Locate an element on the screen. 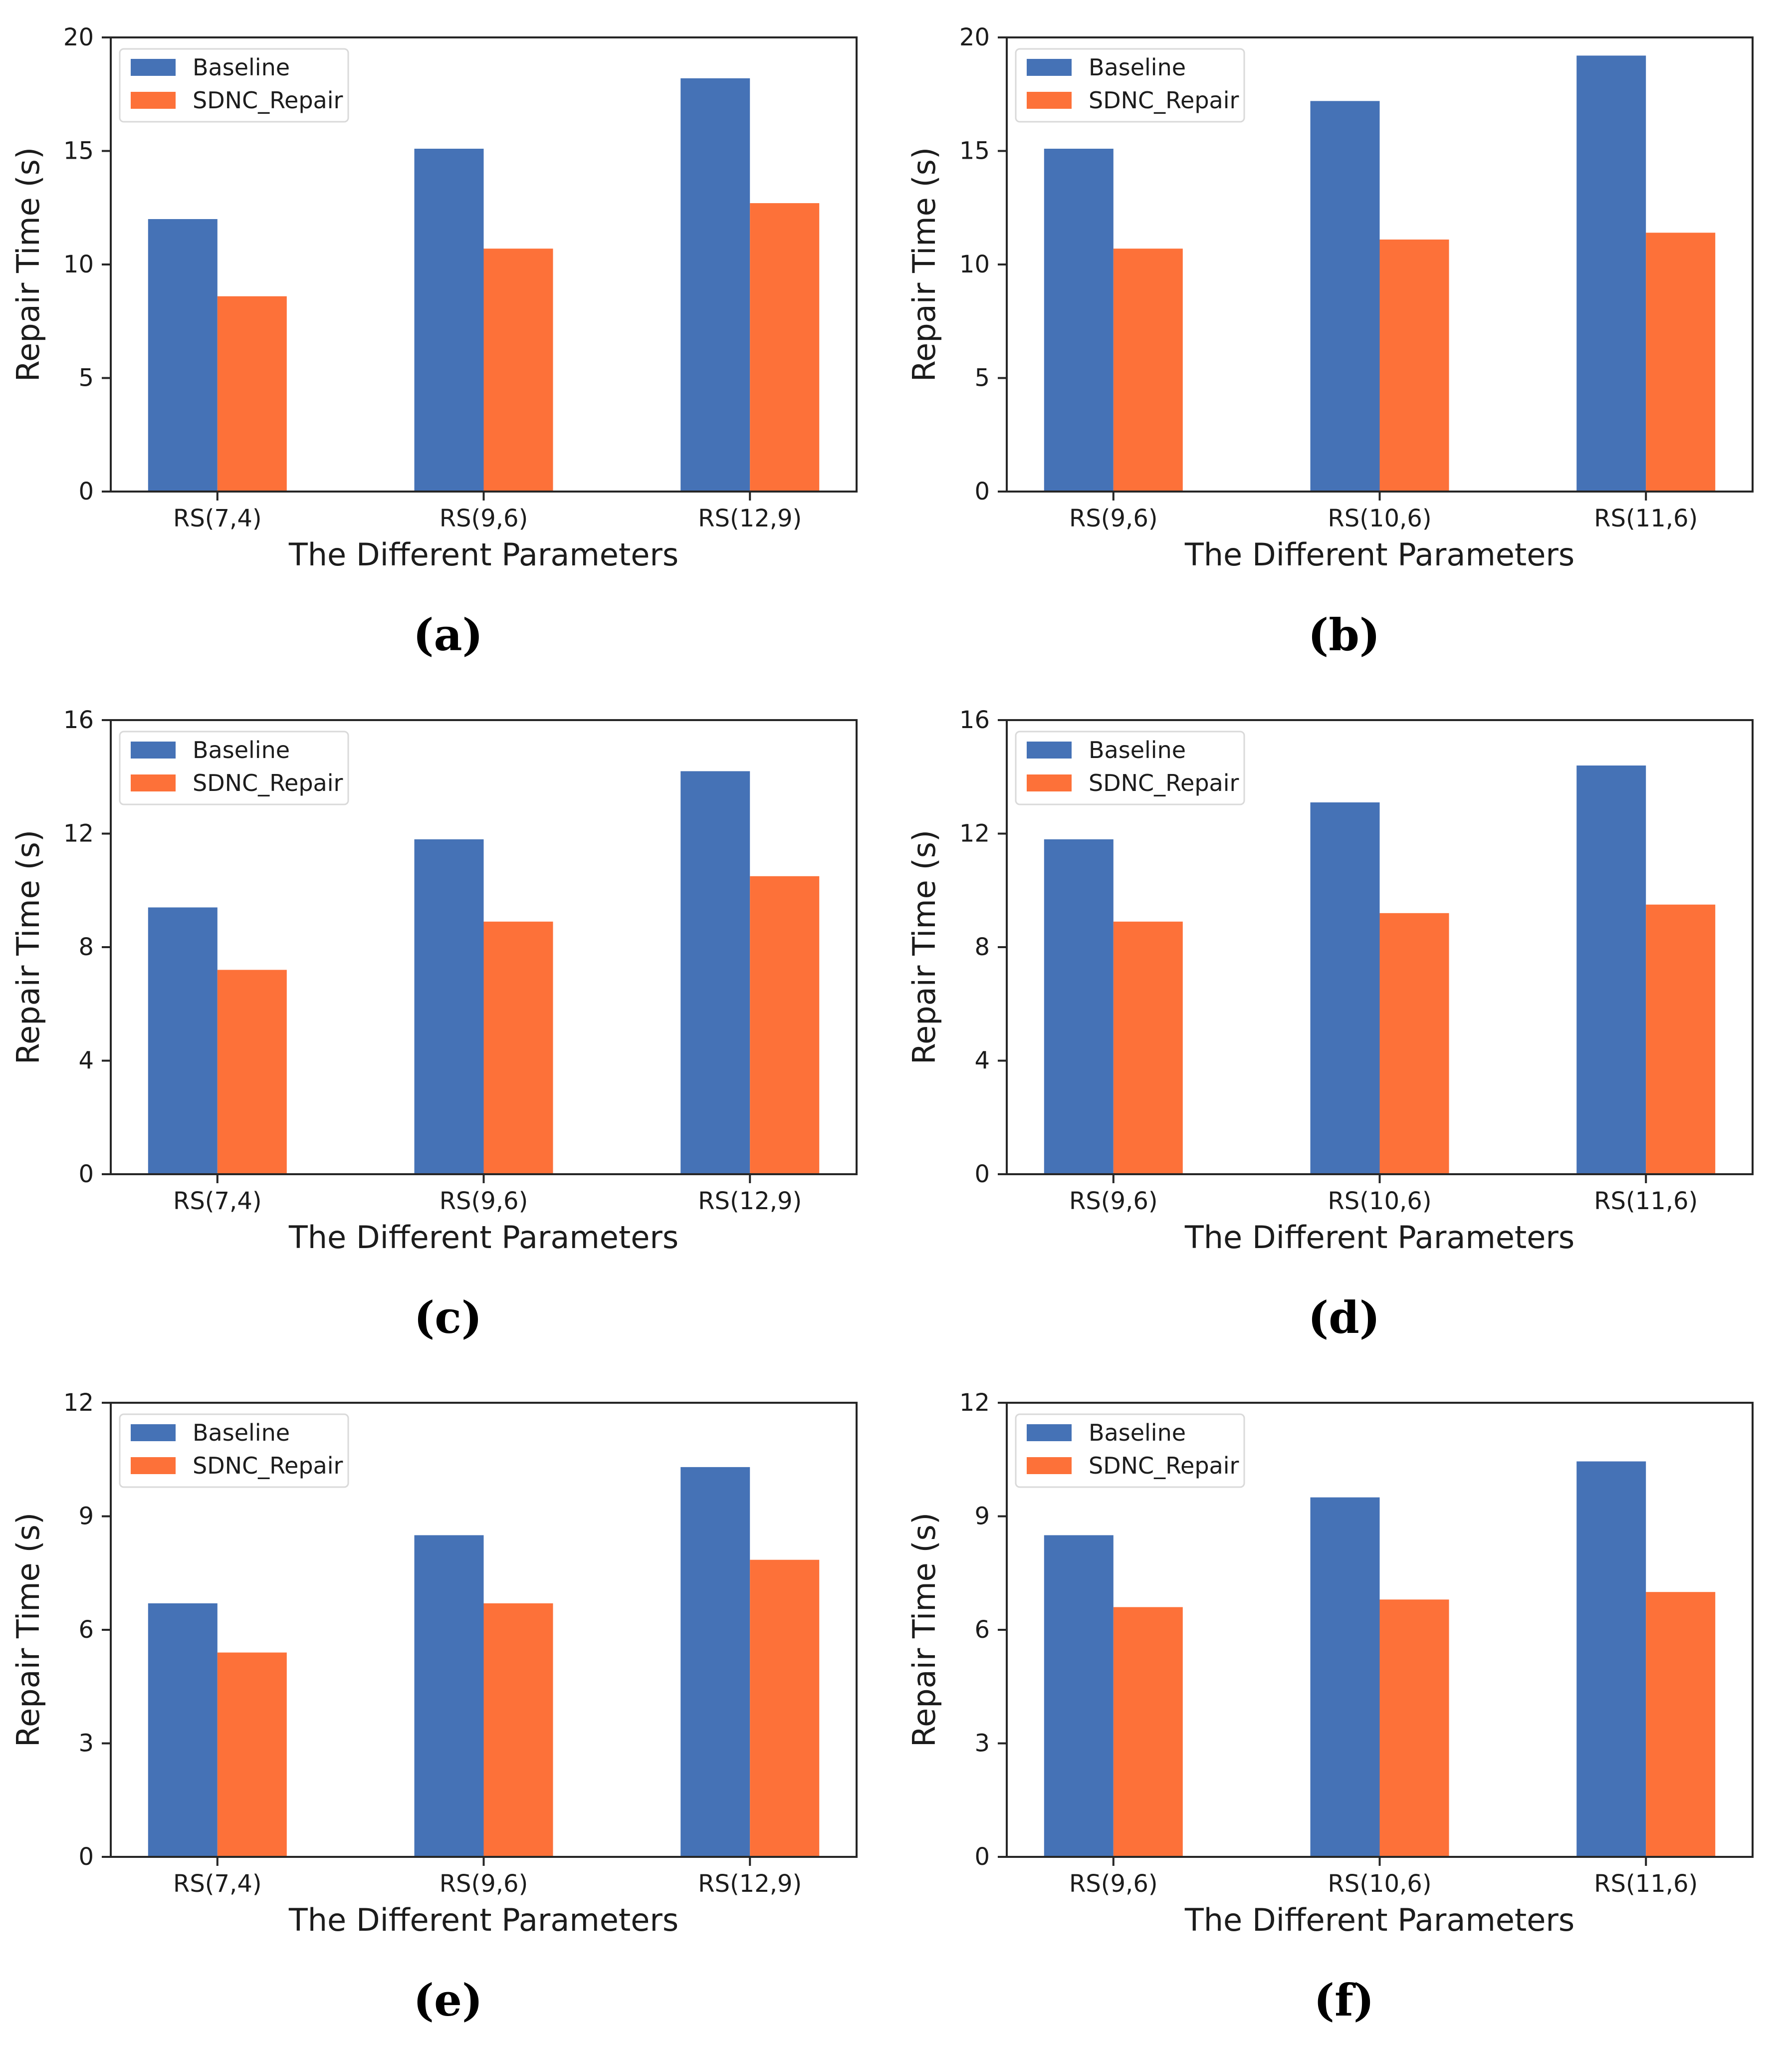 The image size is (1792, 2048). subplot-caption-f: (f) is located at coordinates (1344, 2000).